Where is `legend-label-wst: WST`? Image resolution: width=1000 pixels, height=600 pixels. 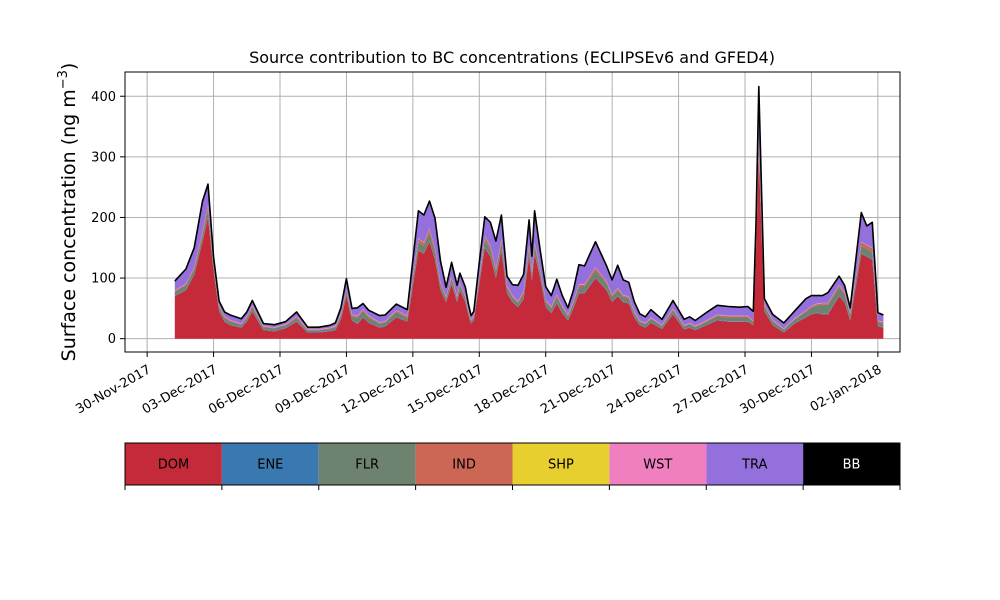 legend-label-wst: WST is located at coordinates (657, 465).